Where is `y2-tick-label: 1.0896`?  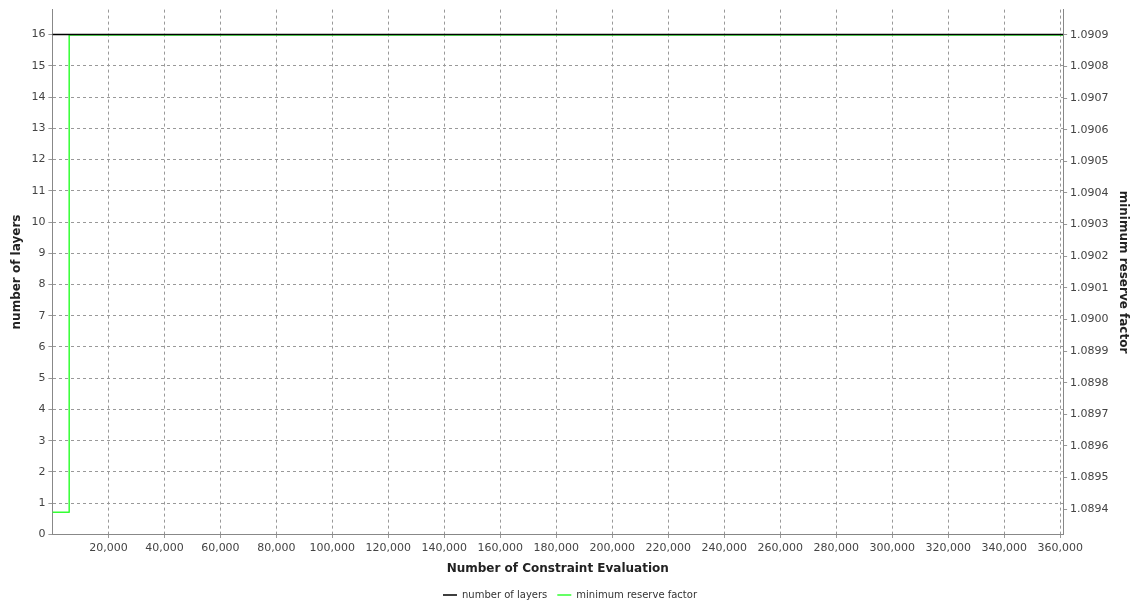
y2-tick-label: 1.0896 is located at coordinates (1089, 445).